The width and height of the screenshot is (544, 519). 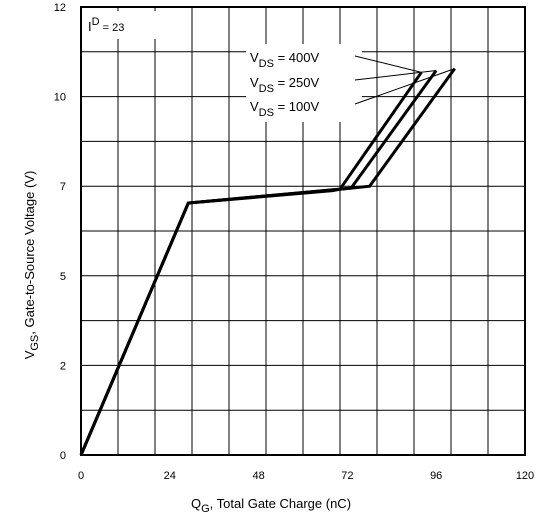 What do you see at coordinates (31, 265) in the screenshot?
I see `y-axis-title: VGS, Gate-to-Source Voltage (V)` at bounding box center [31, 265].